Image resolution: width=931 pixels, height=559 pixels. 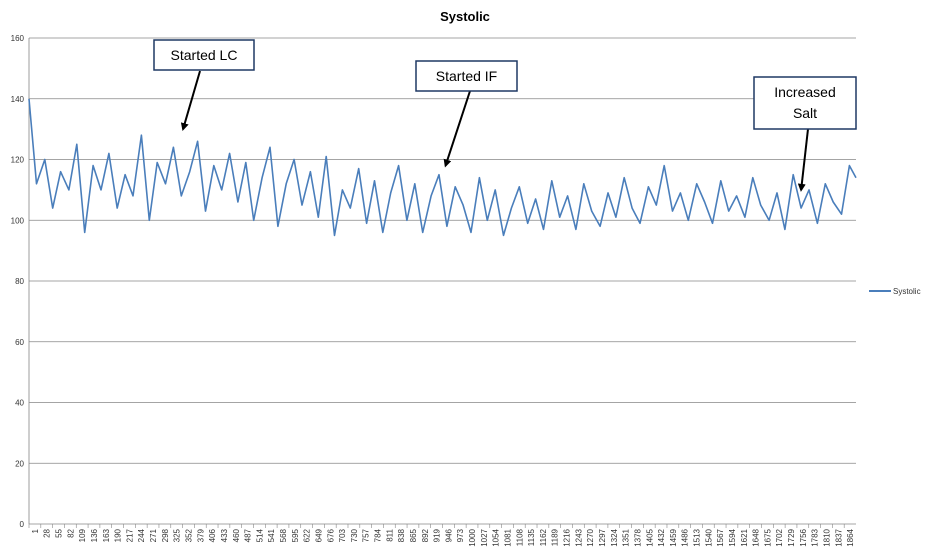 What do you see at coordinates (378, 535) in the screenshot?
I see `x-tick-label: 784` at bounding box center [378, 535].